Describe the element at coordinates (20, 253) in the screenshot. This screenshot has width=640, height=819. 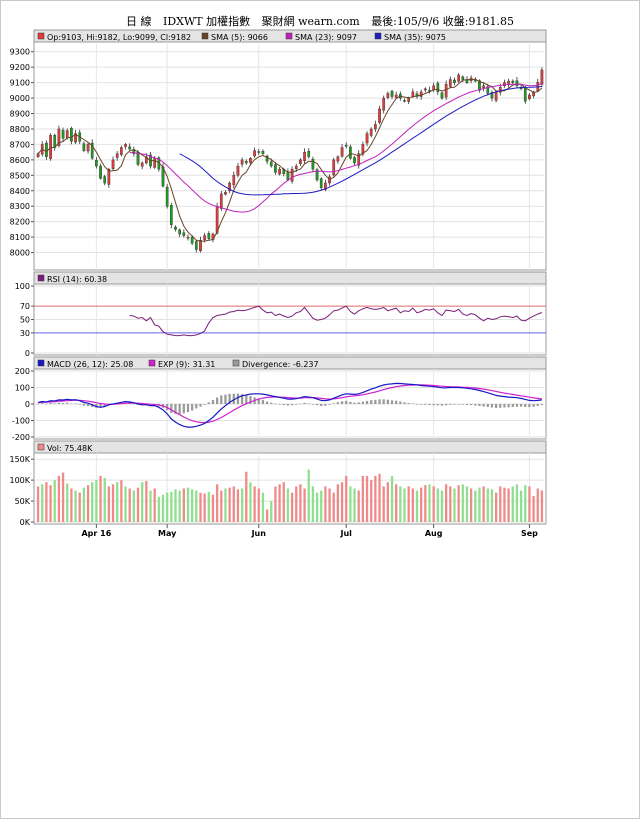
I see `price-ytick-label: 8000` at that location.